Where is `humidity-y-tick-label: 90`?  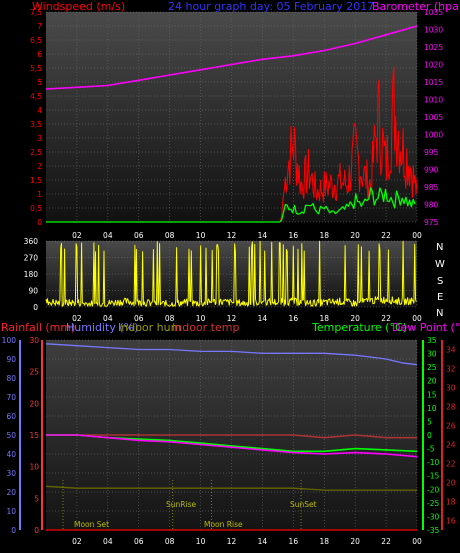
humidity-y-tick-label: 90 is located at coordinates (11, 359).